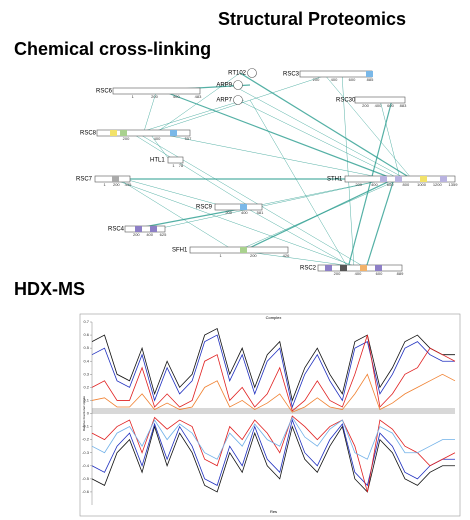 The width and height of the screenshot is (470, 520). Describe the element at coordinates (274, 317) in the screenshot. I see `chart-title: Complex` at that location.